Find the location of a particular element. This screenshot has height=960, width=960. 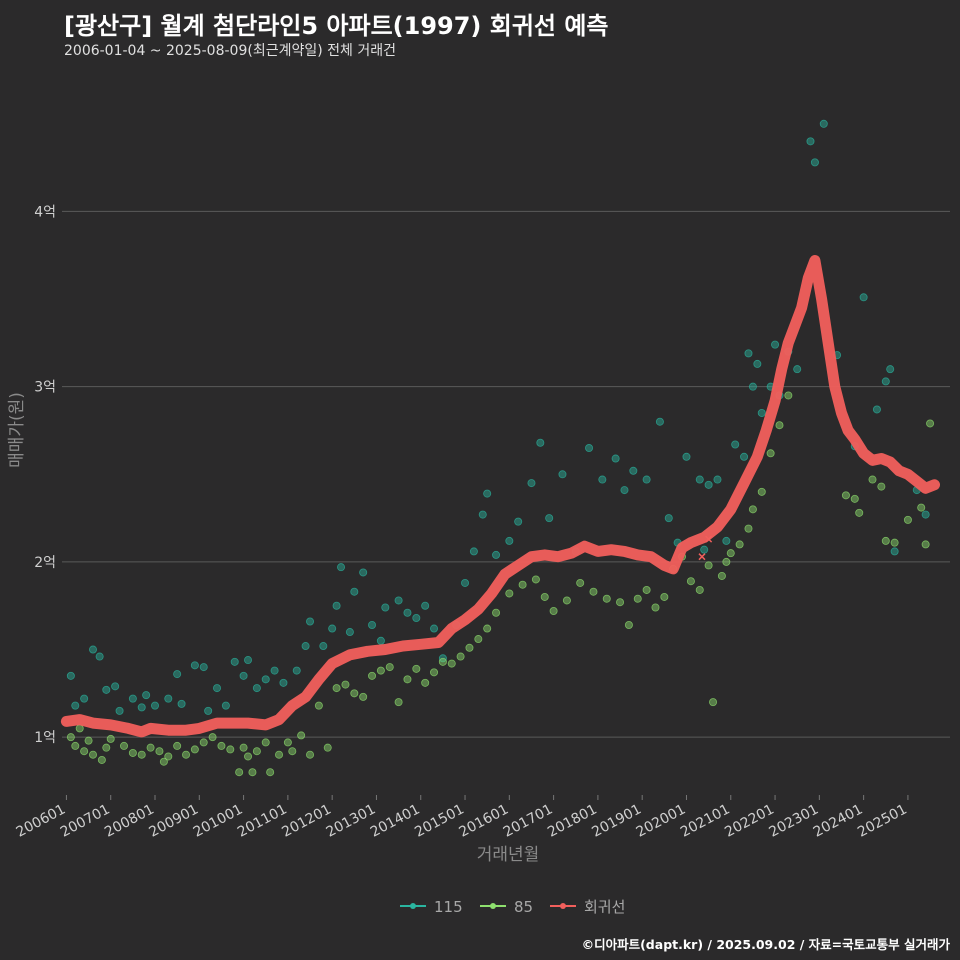

x-tick-label: 200801 is located at coordinates (129, 820).